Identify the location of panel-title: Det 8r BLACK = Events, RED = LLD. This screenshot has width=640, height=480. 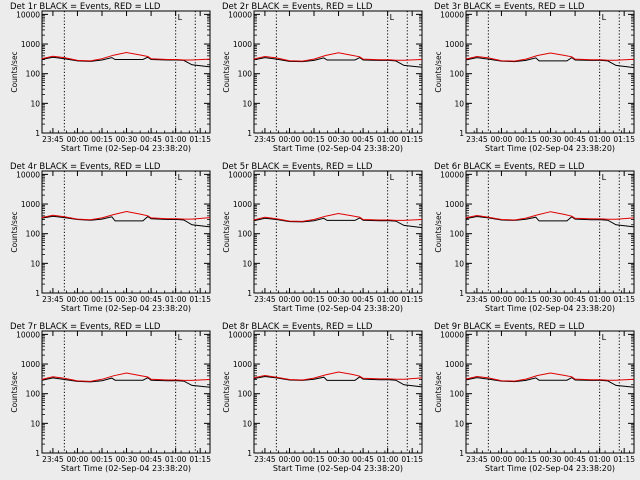
(297, 327).